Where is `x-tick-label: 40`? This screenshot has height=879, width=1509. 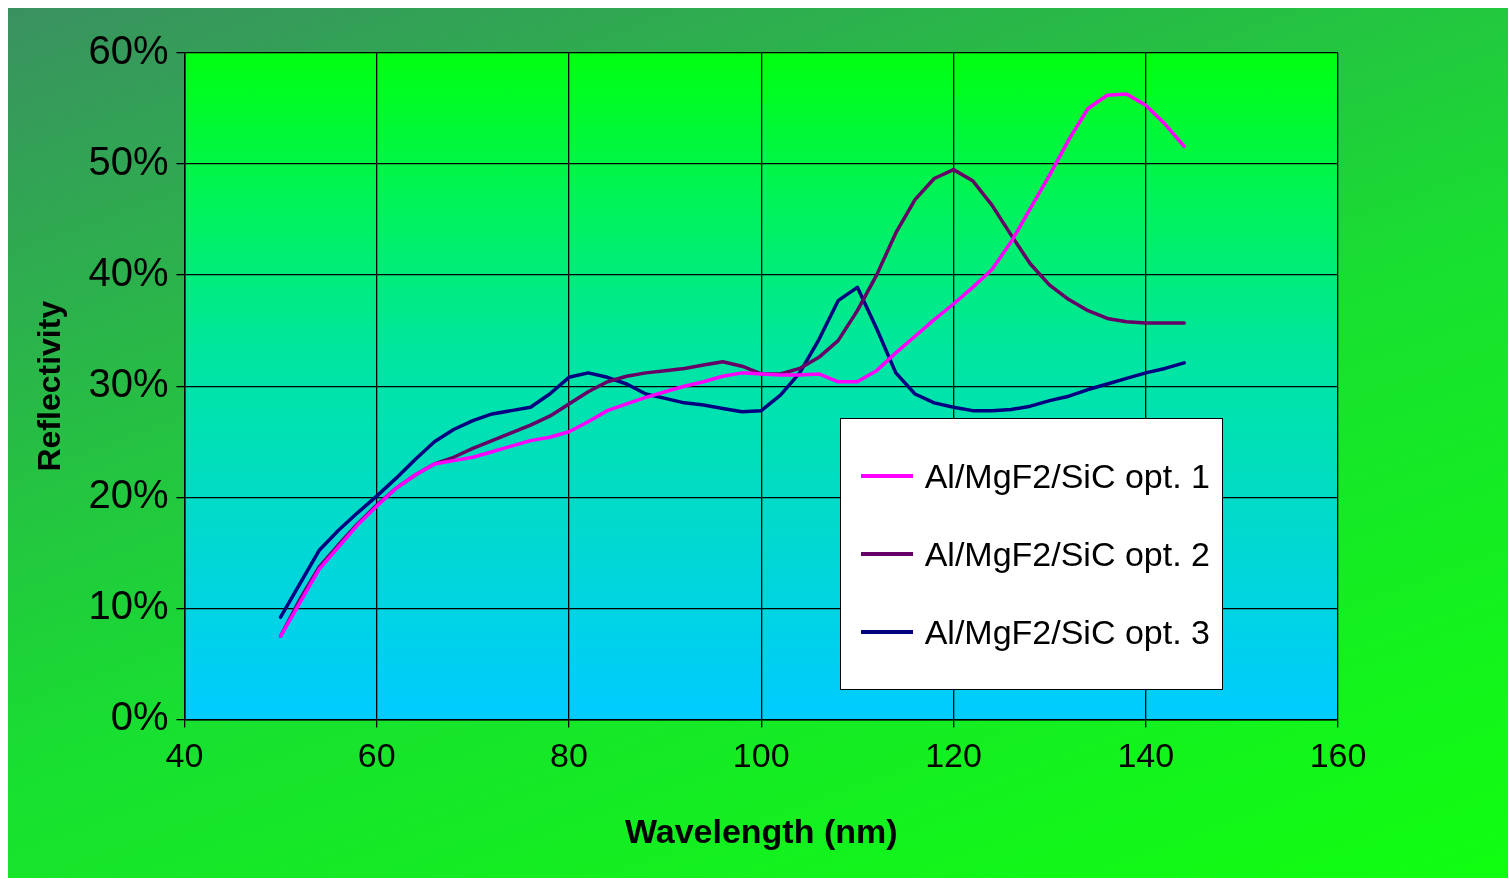
x-tick-label: 40 is located at coordinates (184, 755).